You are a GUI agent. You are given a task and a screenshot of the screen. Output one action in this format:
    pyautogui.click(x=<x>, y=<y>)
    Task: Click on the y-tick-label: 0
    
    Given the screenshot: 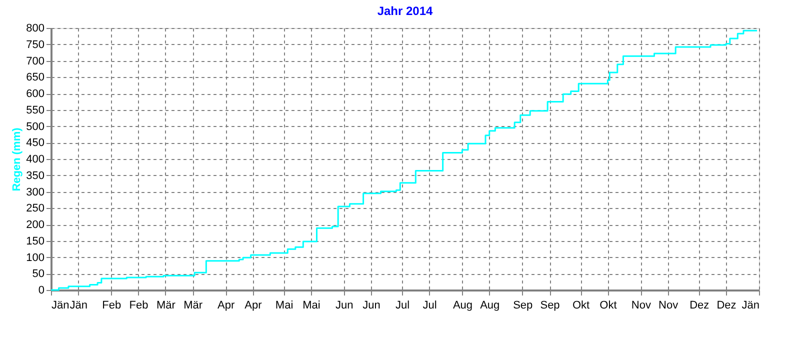 What is the action you would take?
    pyautogui.click(x=41, y=290)
    